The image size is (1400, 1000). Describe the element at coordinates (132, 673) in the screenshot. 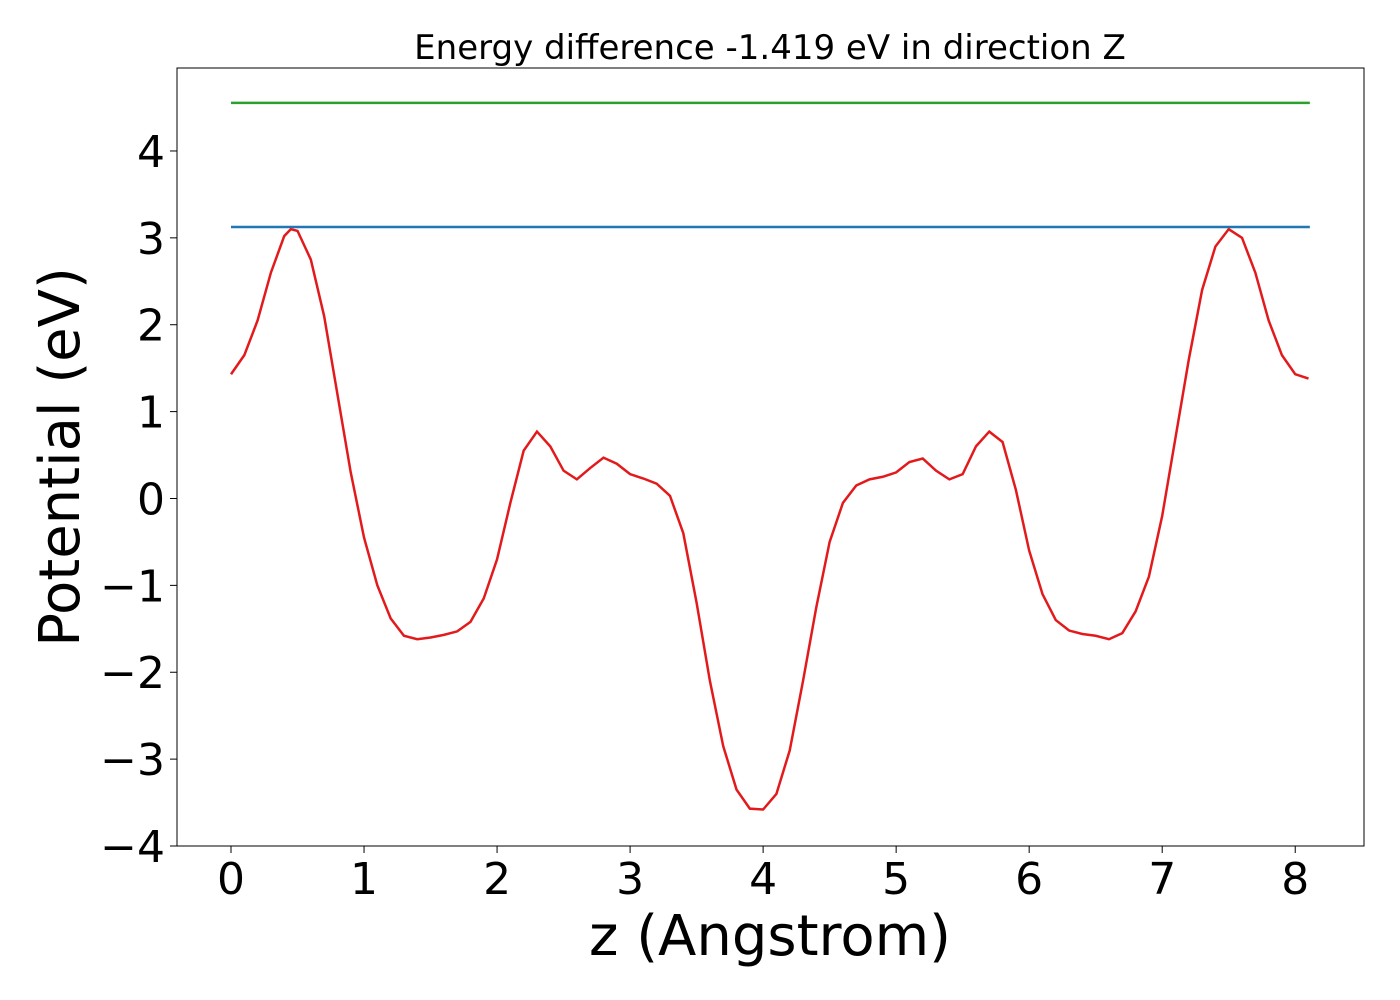

I see `y-tick-label: −2` at that location.